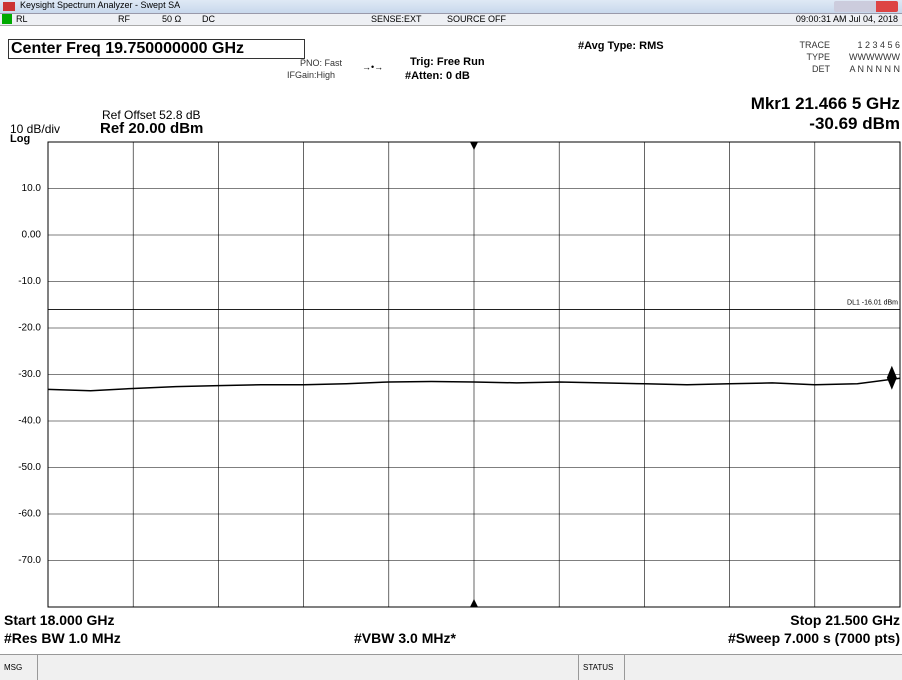  What do you see at coordinates (825, 103) in the screenshot?
I see `marker-freq: Mkr1 21.466 5 GHz` at bounding box center [825, 103].